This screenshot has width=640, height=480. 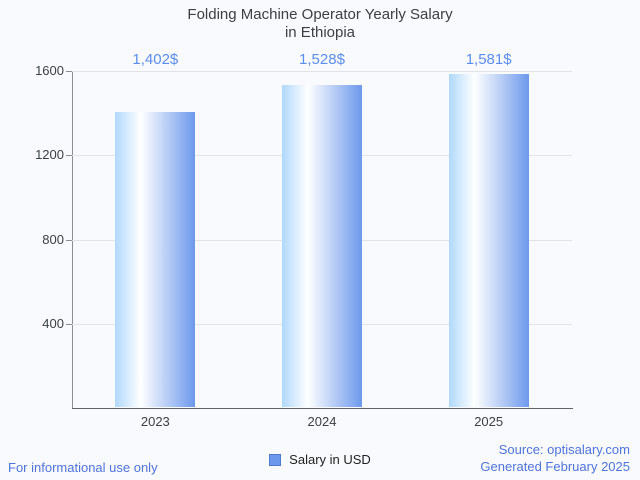 What do you see at coordinates (53, 323) in the screenshot?
I see `y-tick-label: 400` at bounding box center [53, 323].